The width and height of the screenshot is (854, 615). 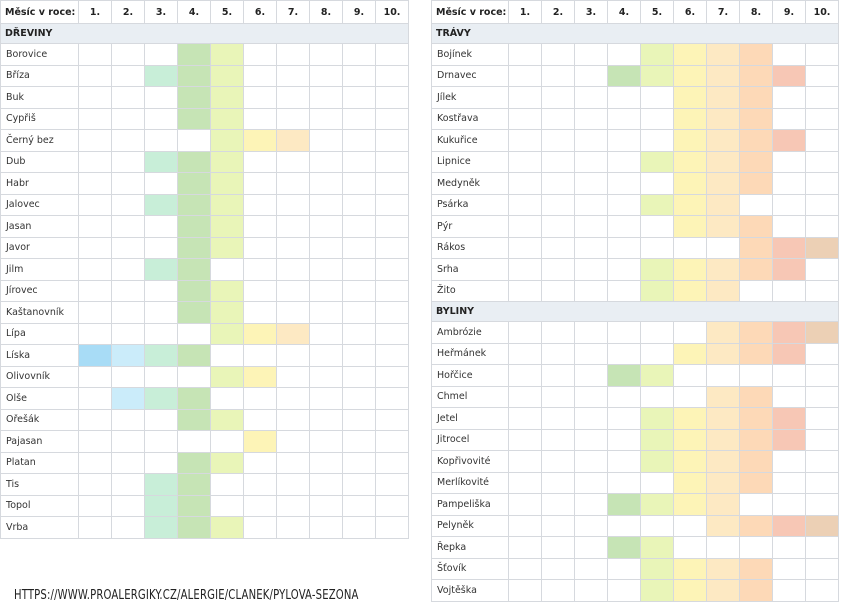 What do you see at coordinates (635, 290) in the screenshot?
I see `plant-row-zito: Žito` at bounding box center [635, 290].